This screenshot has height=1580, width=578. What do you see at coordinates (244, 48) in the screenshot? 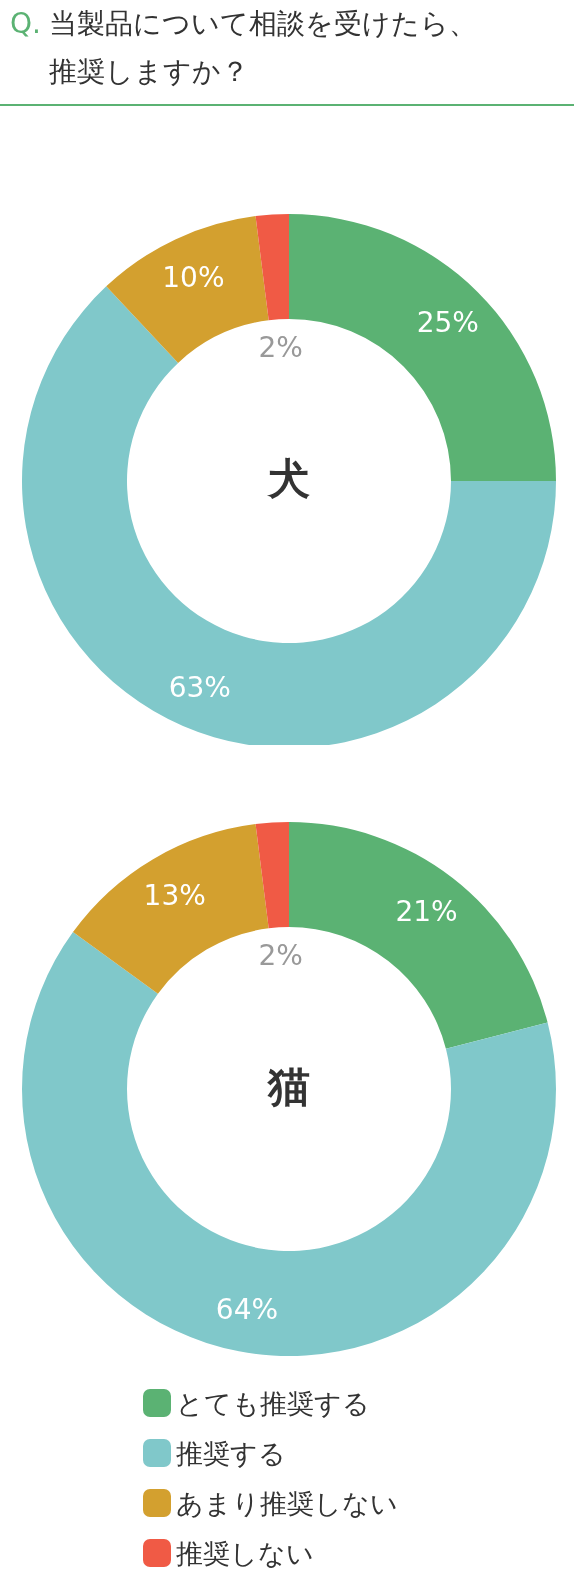
I see `chart-title: Q. 当製品について相談を受けたら、推奨しますか？` at bounding box center [244, 48].